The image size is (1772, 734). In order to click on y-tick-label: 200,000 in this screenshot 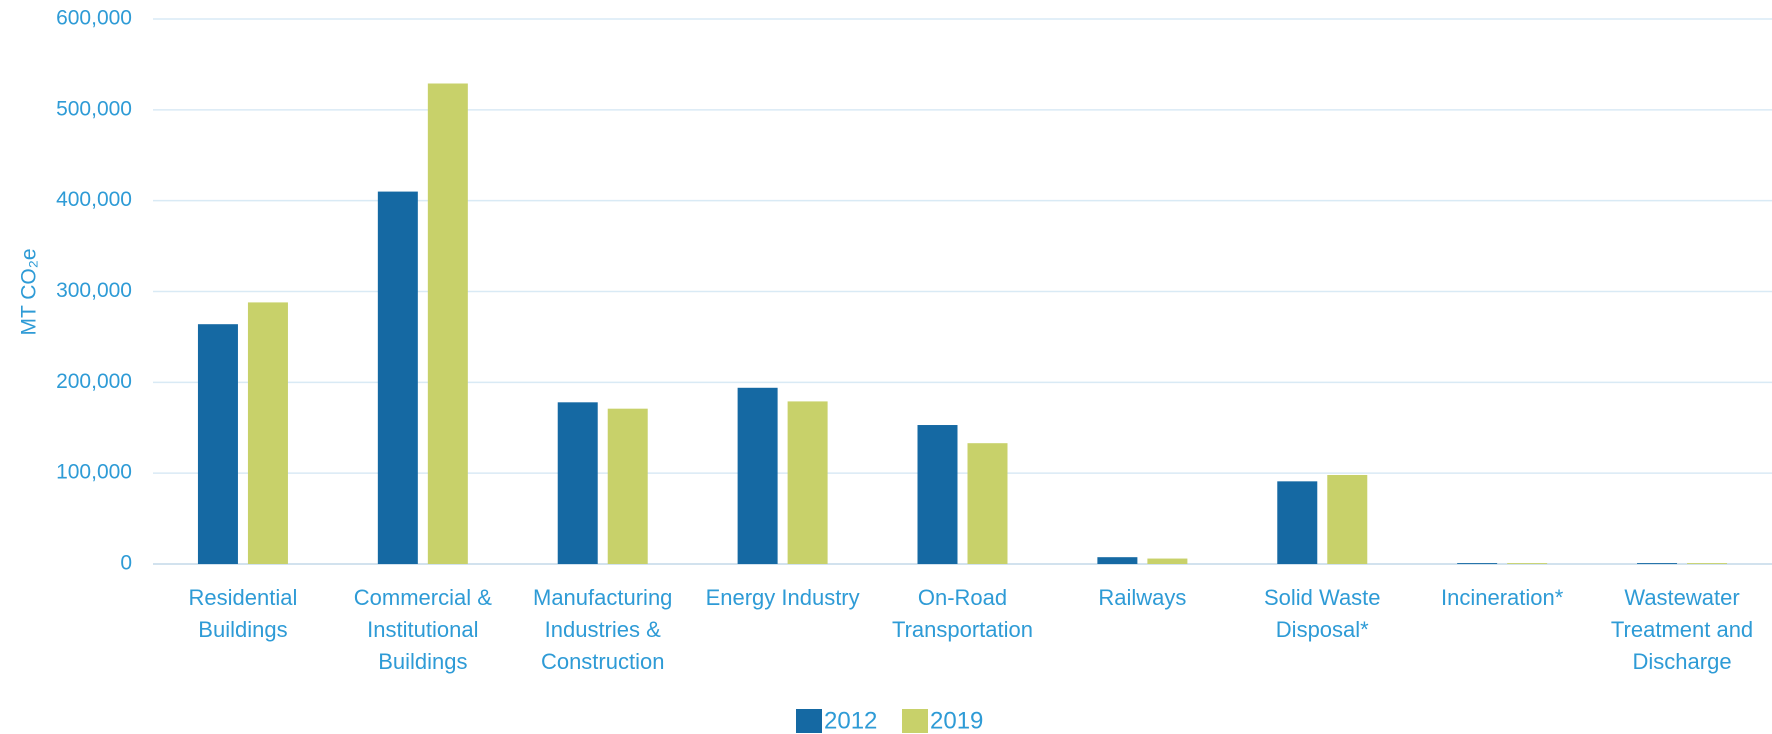, I will do `click(94, 381)`.